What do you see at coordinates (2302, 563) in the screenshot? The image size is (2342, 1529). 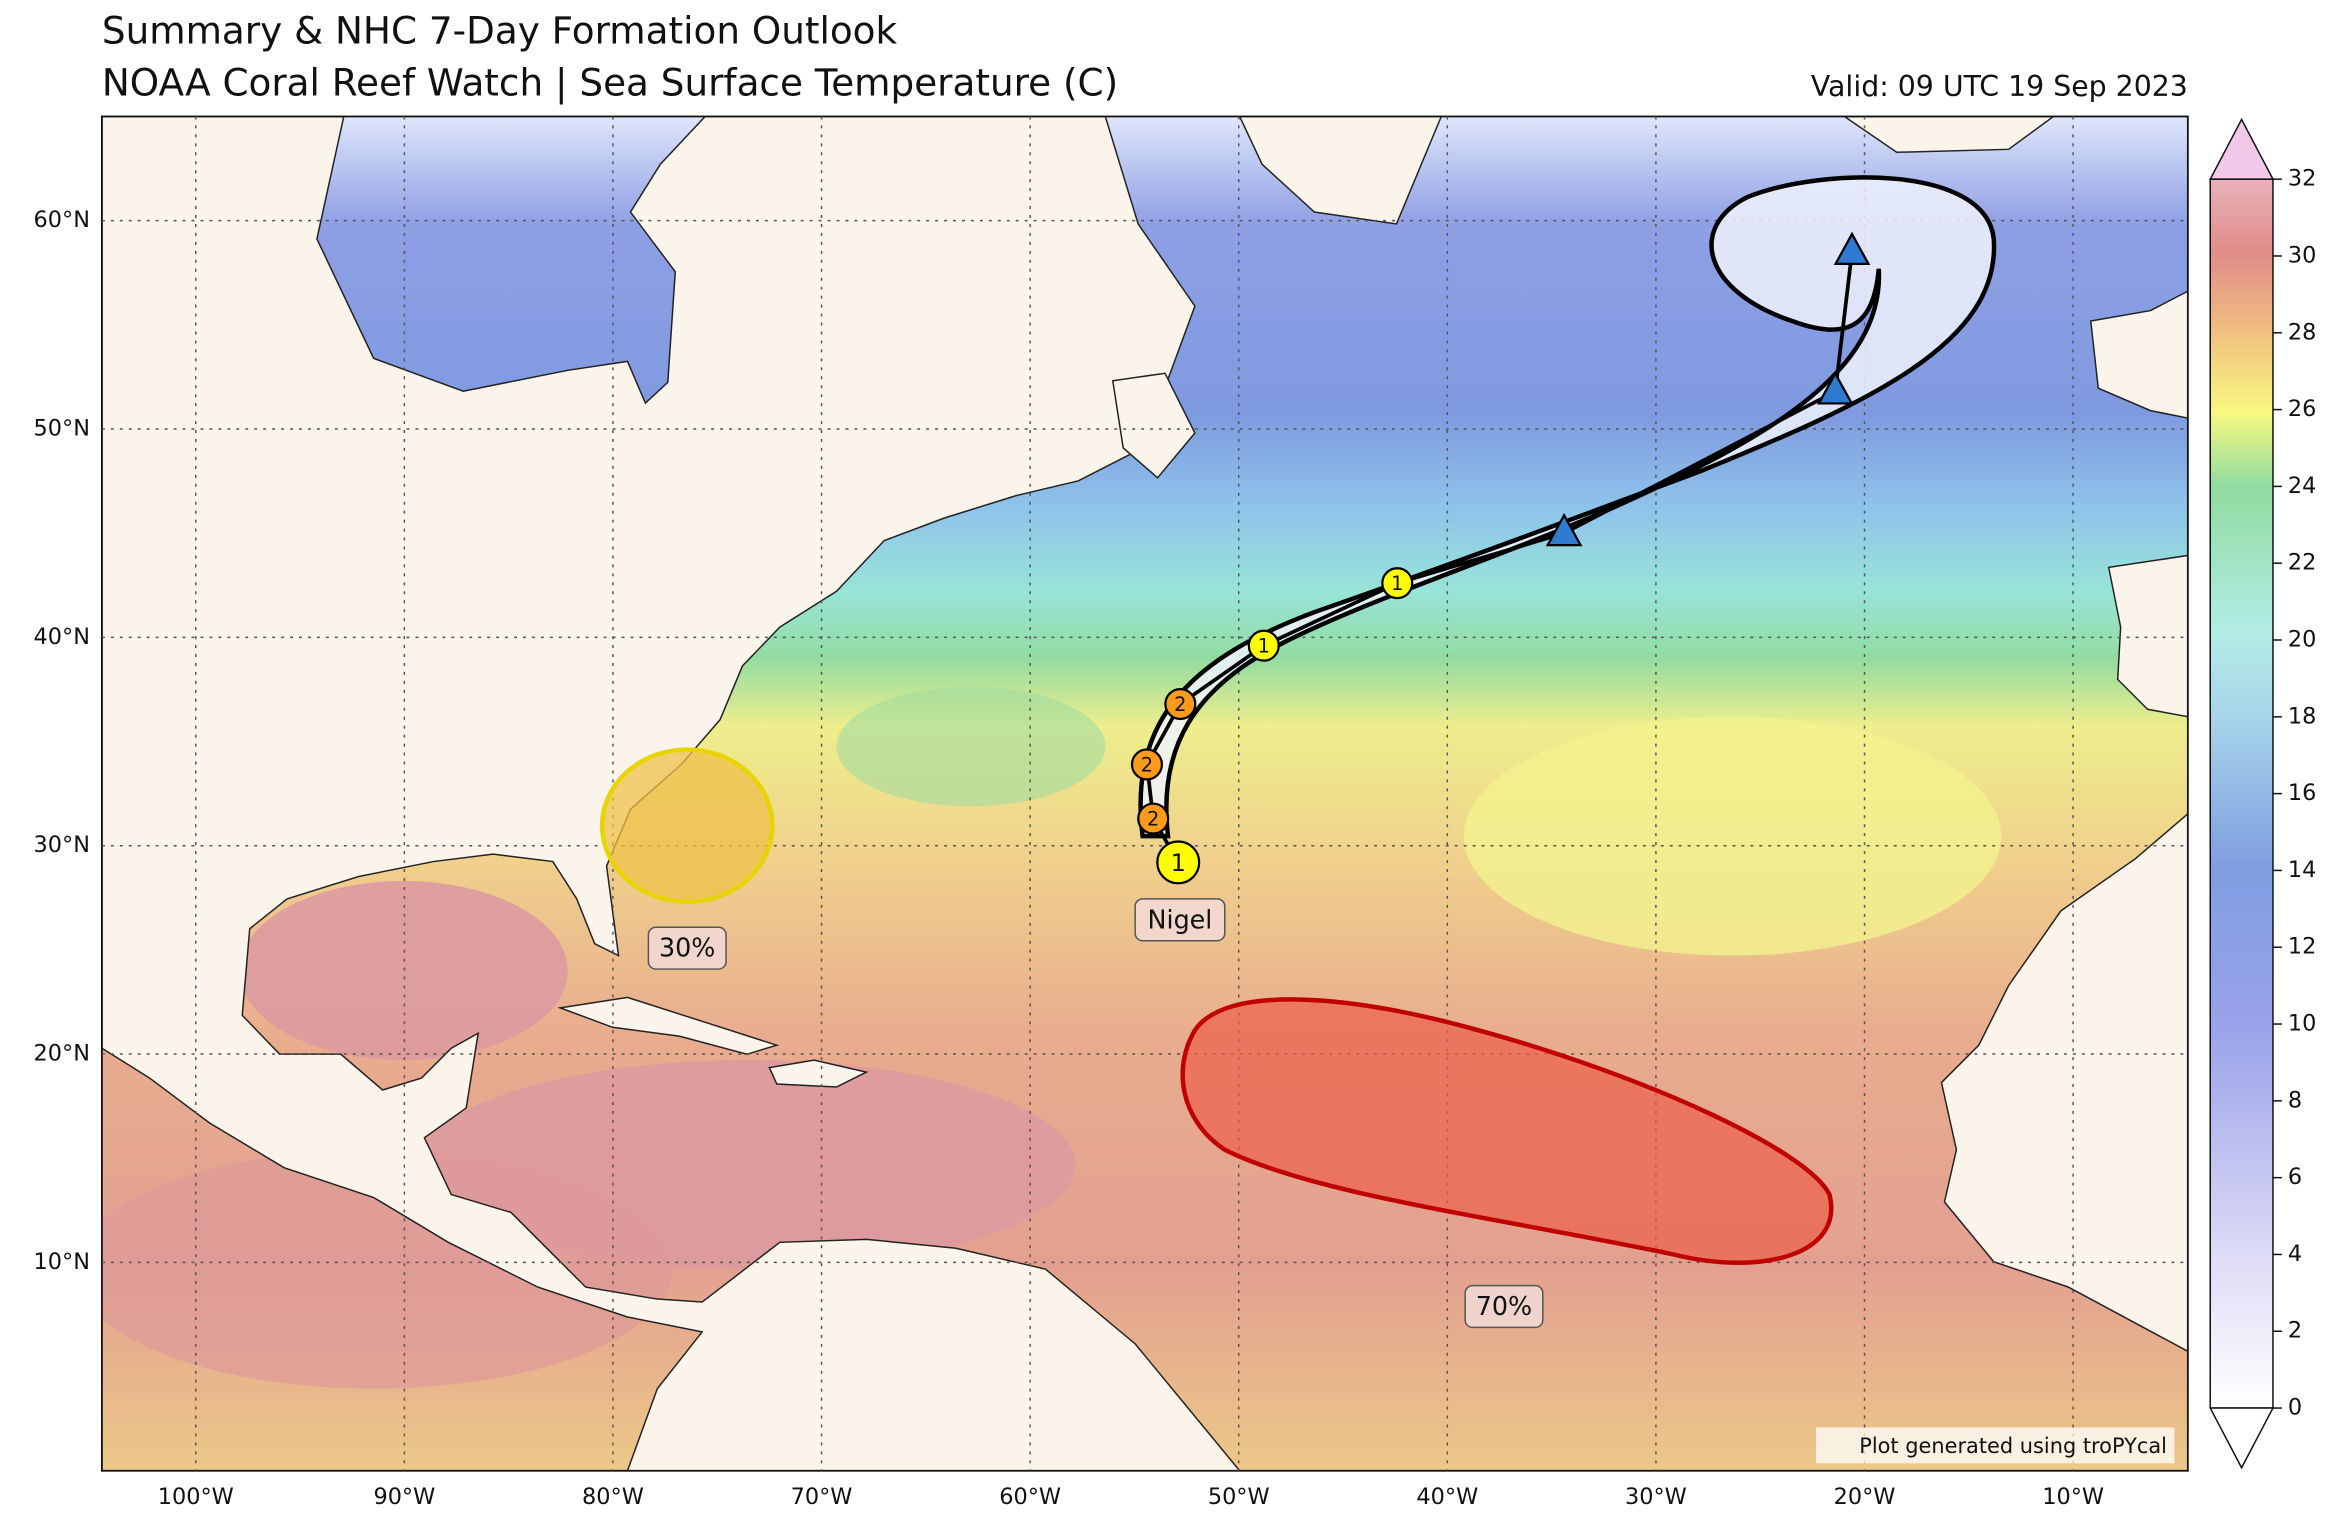 I see `colorbar-tick-label: 22` at bounding box center [2302, 563].